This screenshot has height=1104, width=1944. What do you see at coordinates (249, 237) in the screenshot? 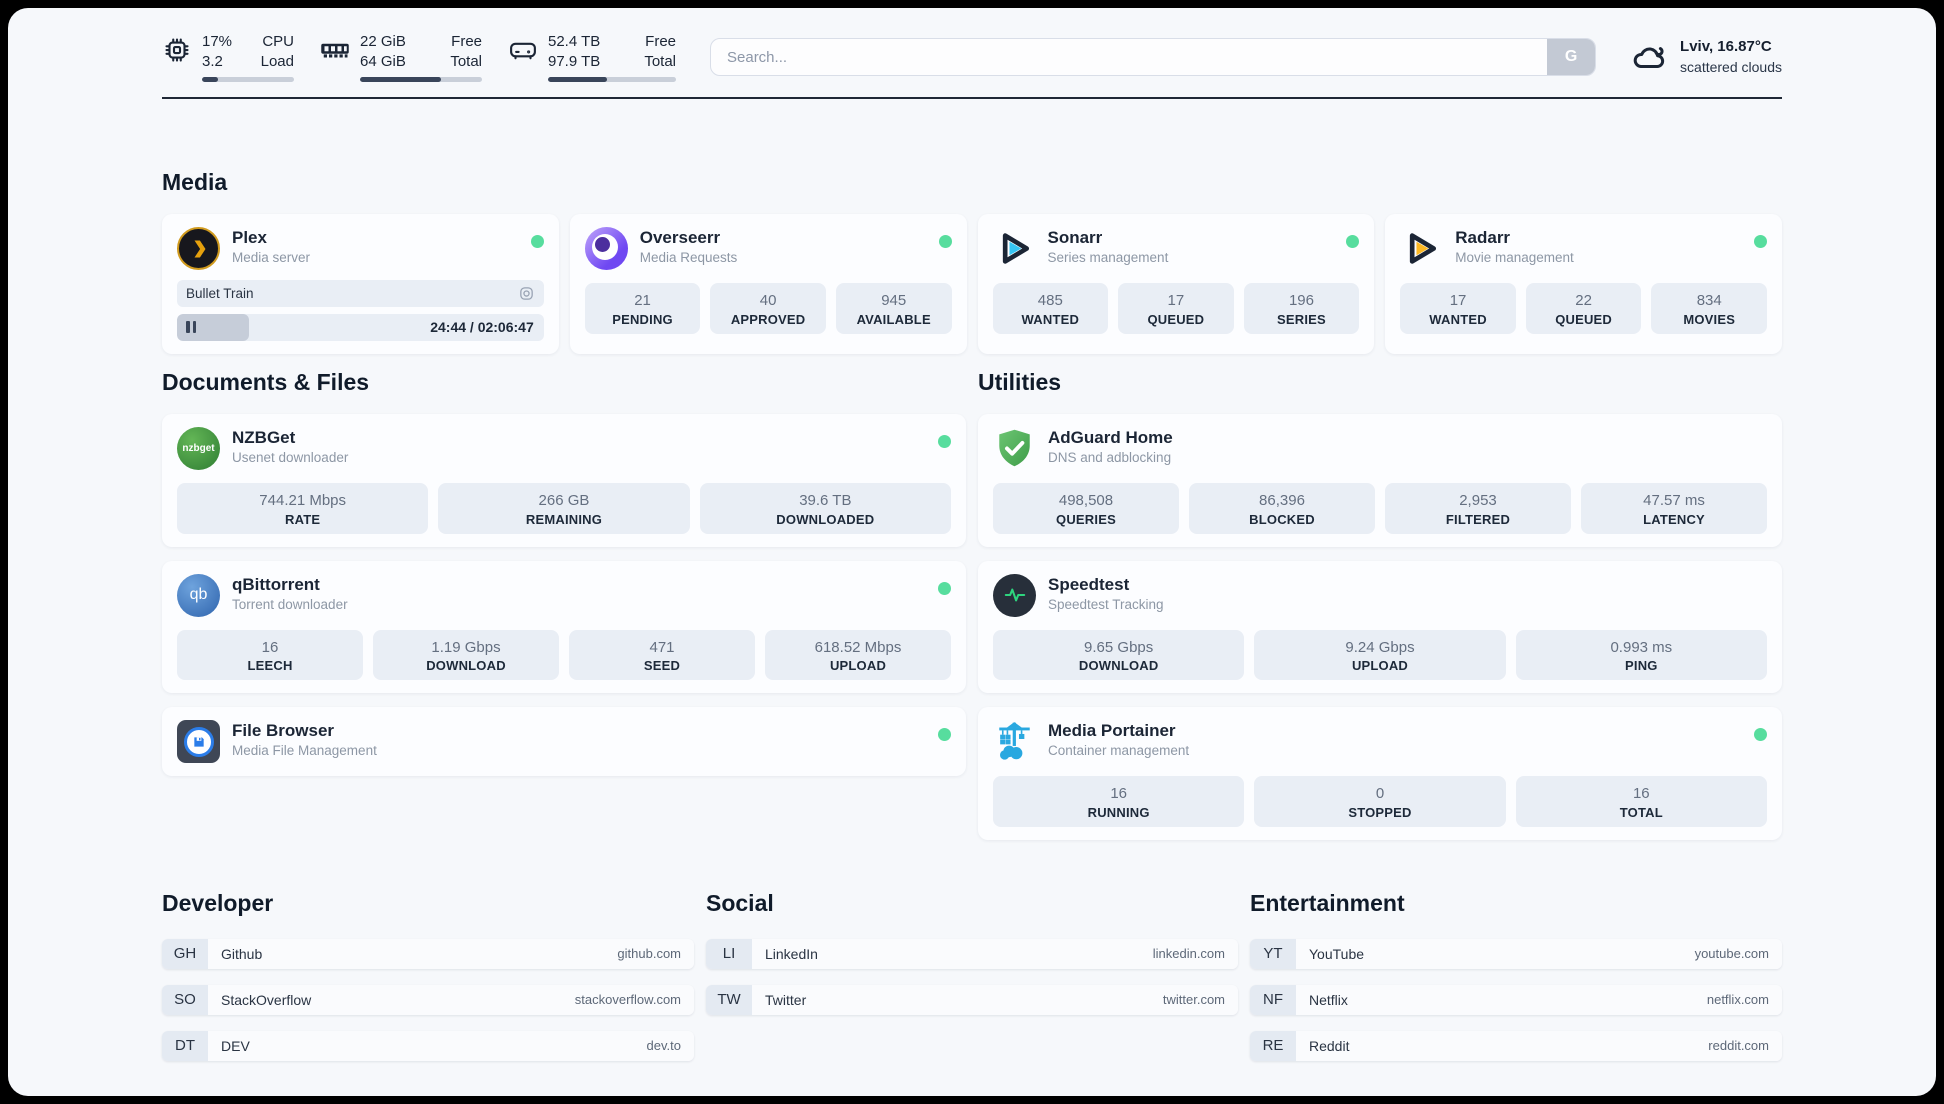
I see `app-title: Plex` at bounding box center [249, 237].